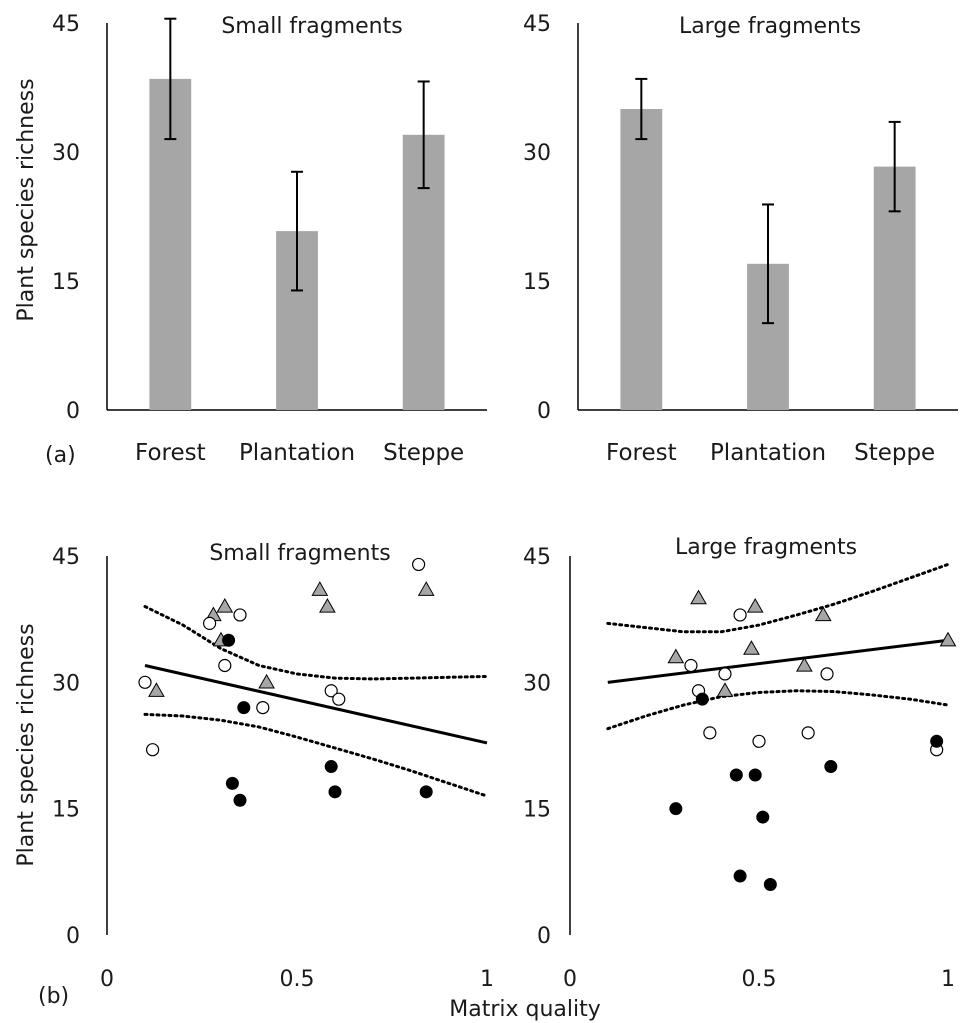 The image size is (961, 1023). Describe the element at coordinates (26, 199) in the screenshot. I see `y-axis-label-top: Plant species richness` at that location.